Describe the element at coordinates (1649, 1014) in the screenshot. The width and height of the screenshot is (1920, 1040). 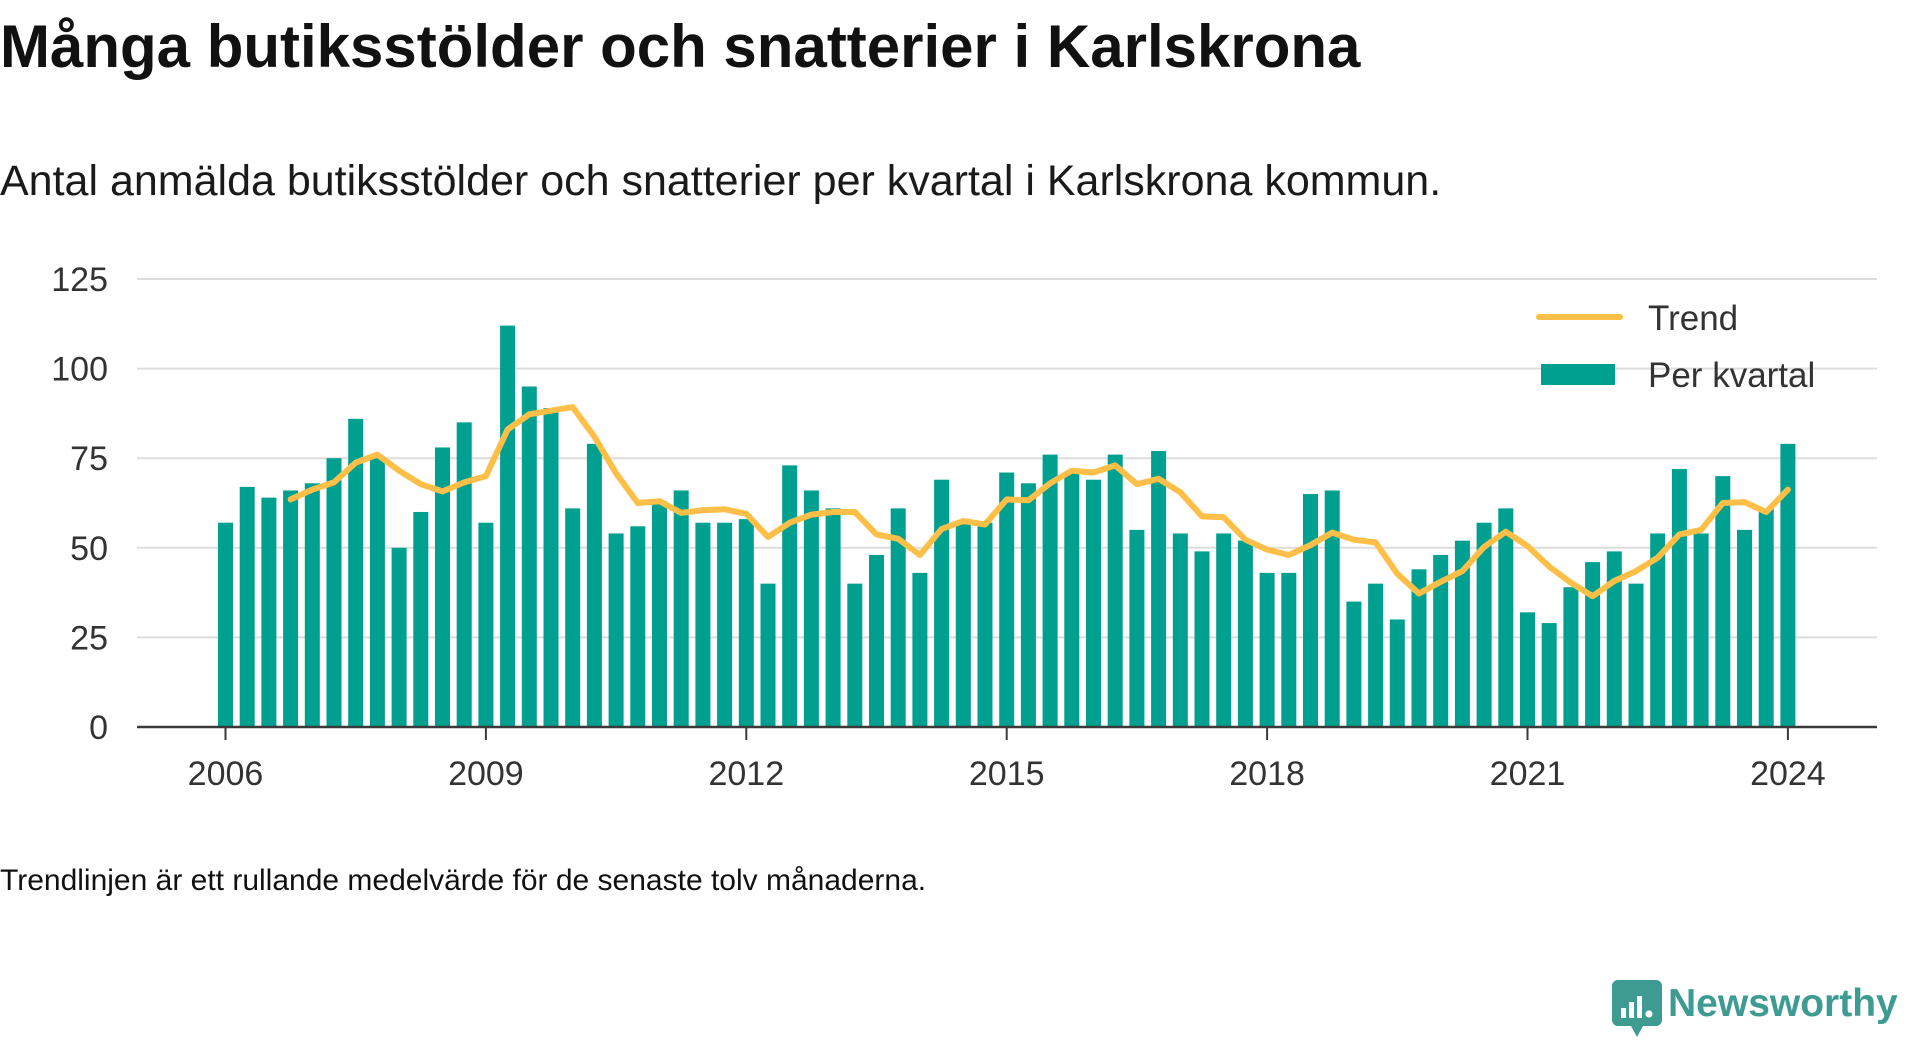
I see `logo-dot` at that location.